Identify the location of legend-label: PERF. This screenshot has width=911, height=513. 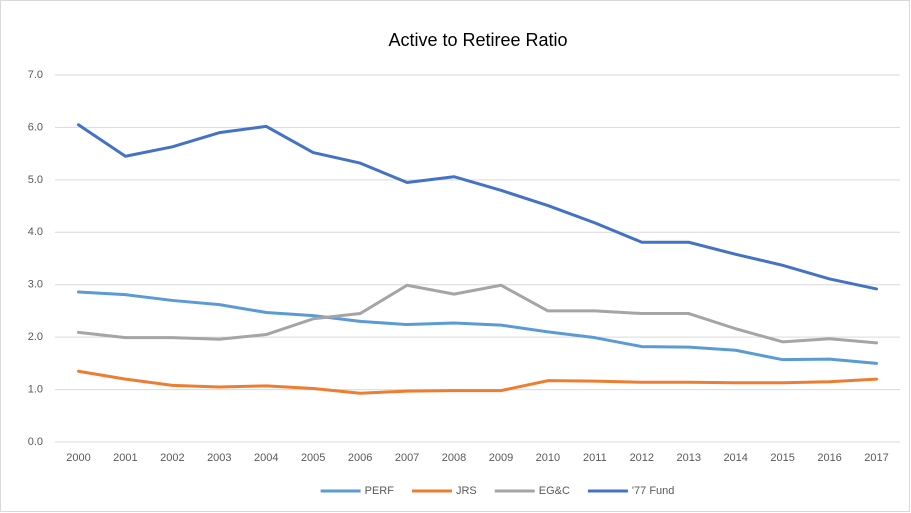
(380, 491).